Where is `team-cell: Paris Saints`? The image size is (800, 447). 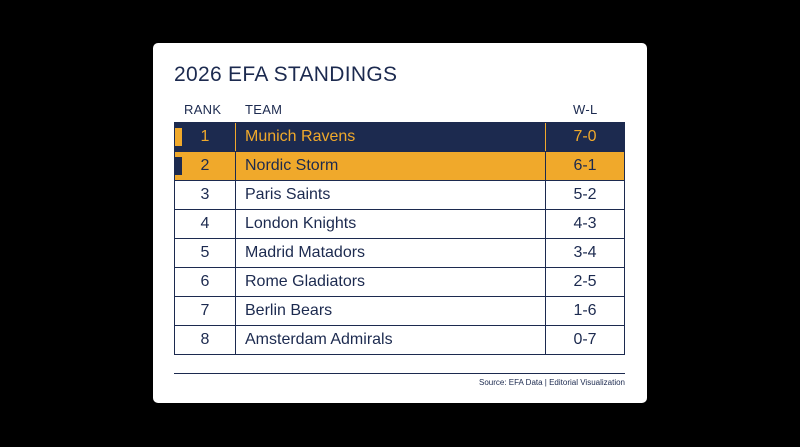 team-cell: Paris Saints is located at coordinates (288, 194).